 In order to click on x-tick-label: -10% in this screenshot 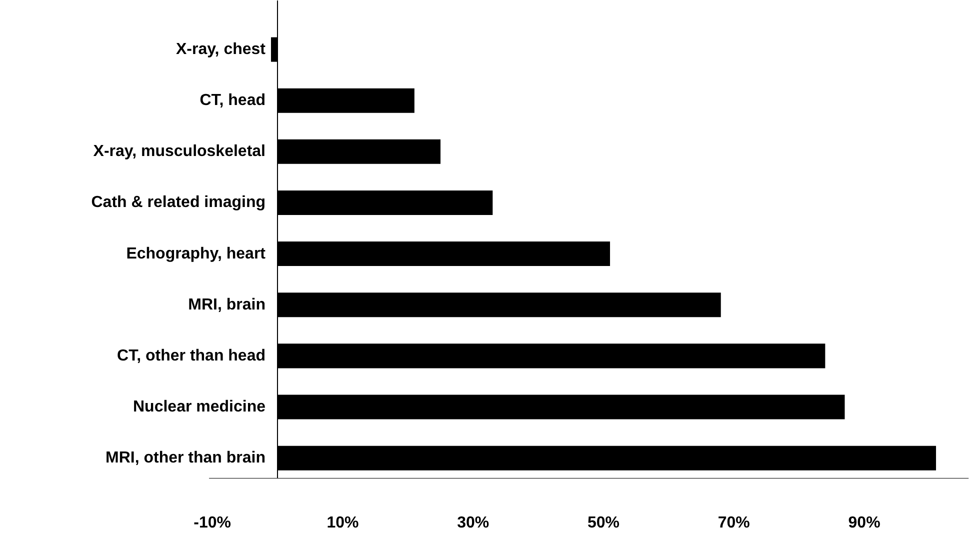, I will do `click(212, 523)`.